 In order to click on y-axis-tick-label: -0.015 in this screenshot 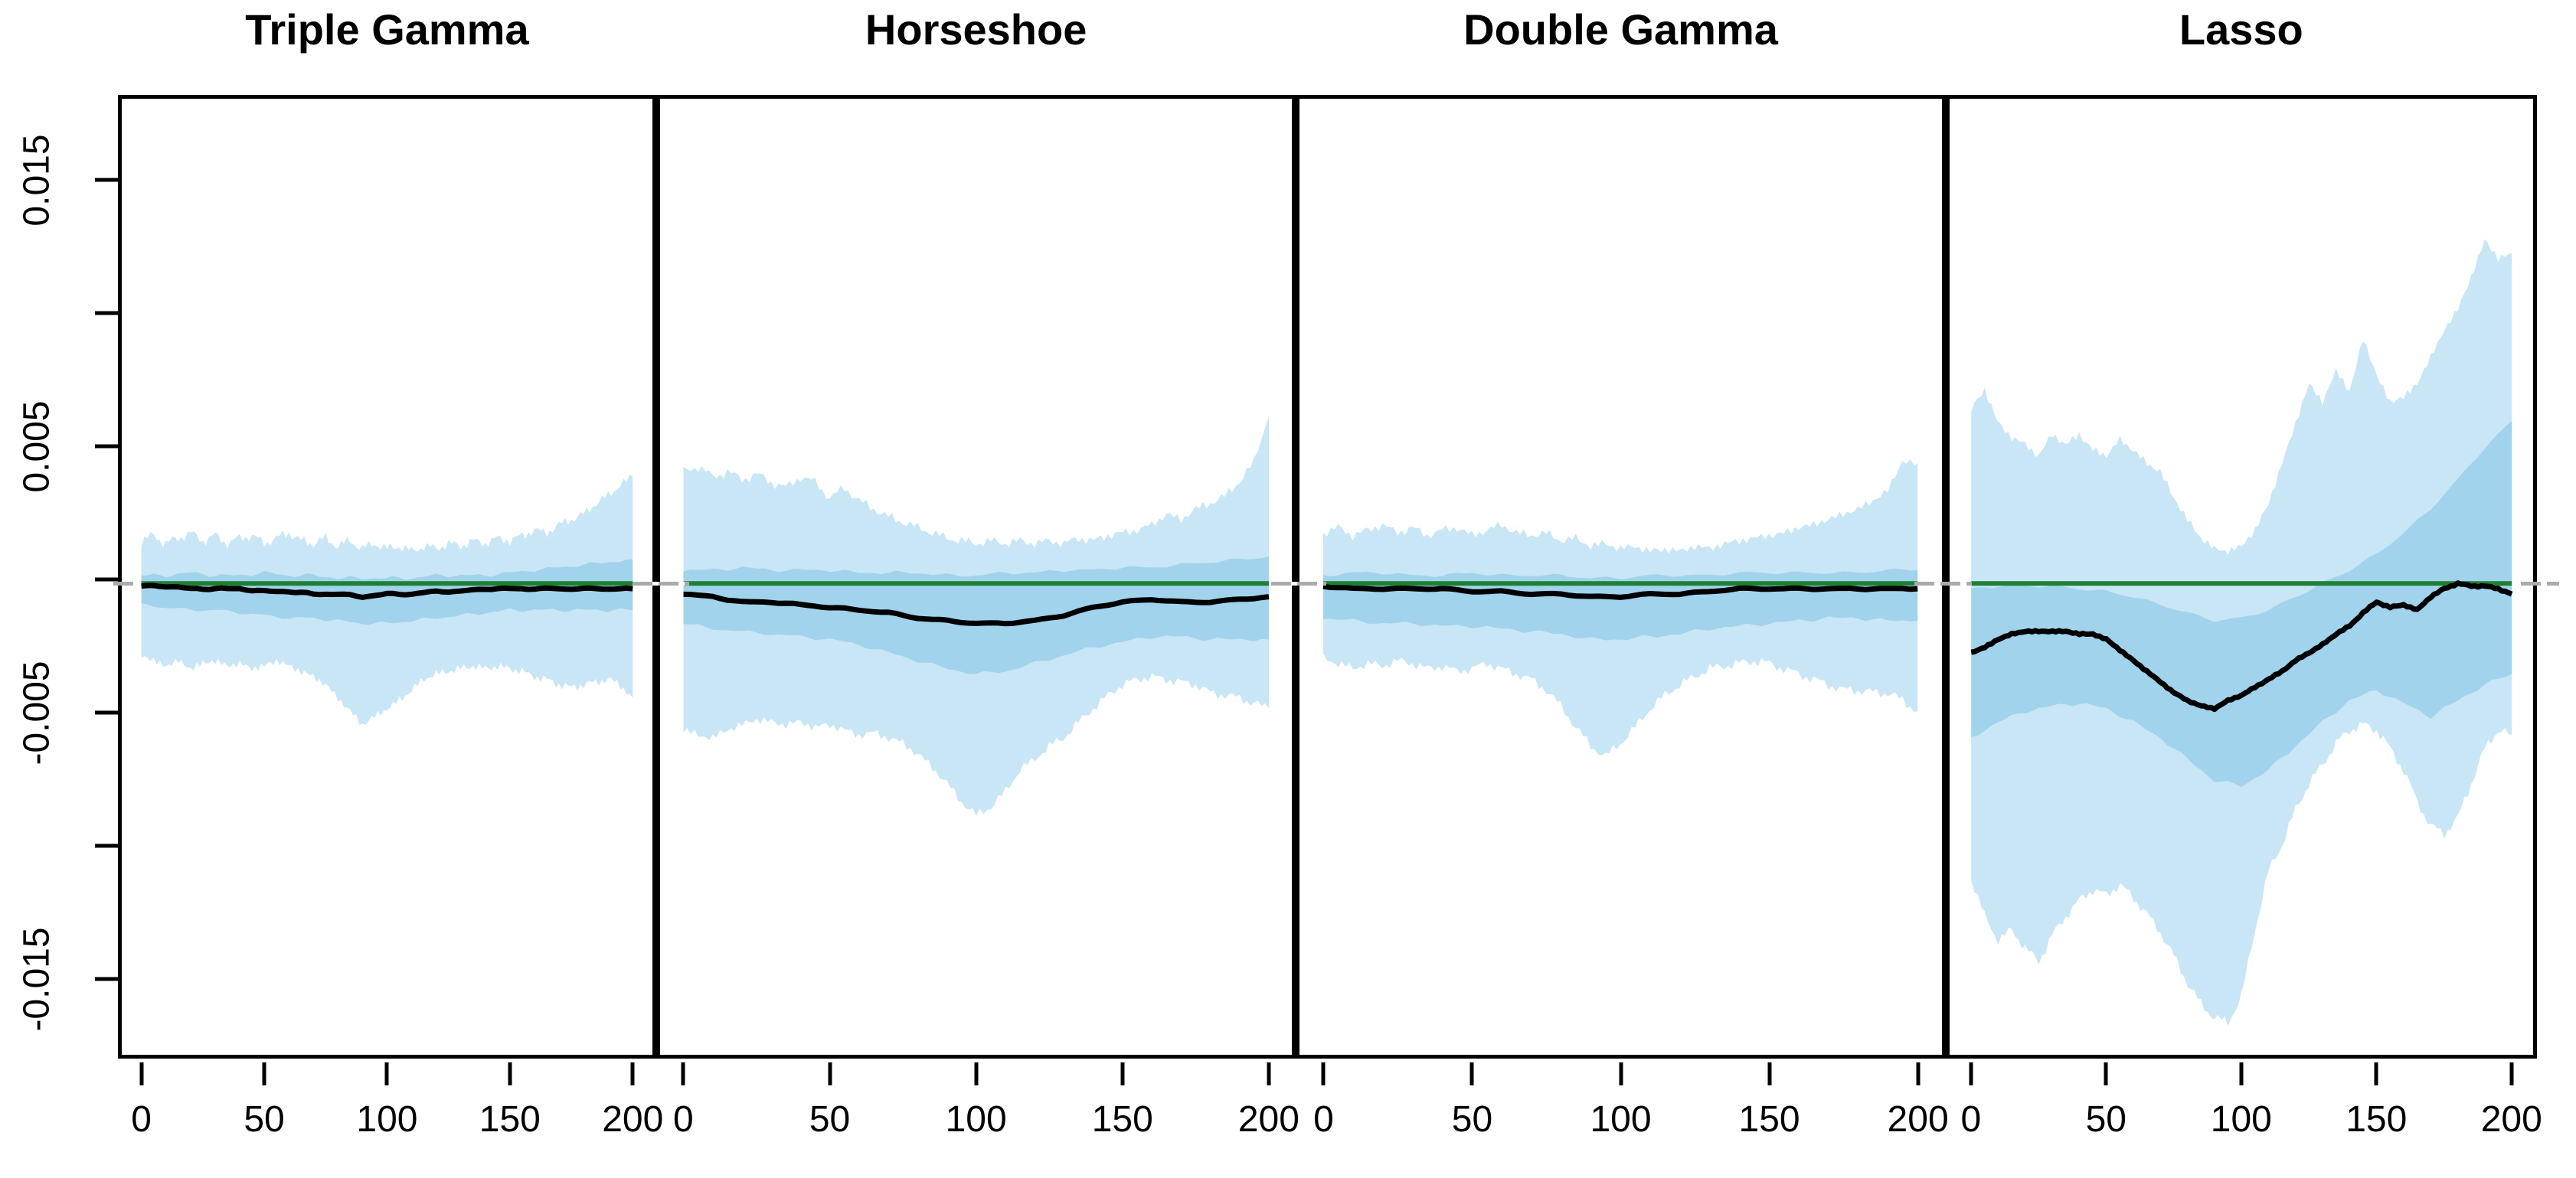, I will do `click(37, 979)`.